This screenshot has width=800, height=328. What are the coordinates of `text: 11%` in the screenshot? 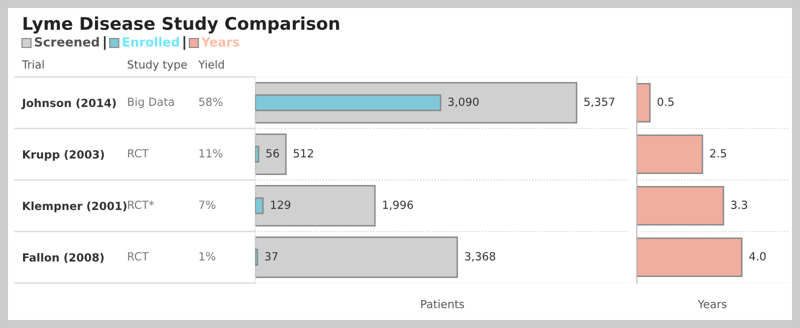 It's located at (211, 153).